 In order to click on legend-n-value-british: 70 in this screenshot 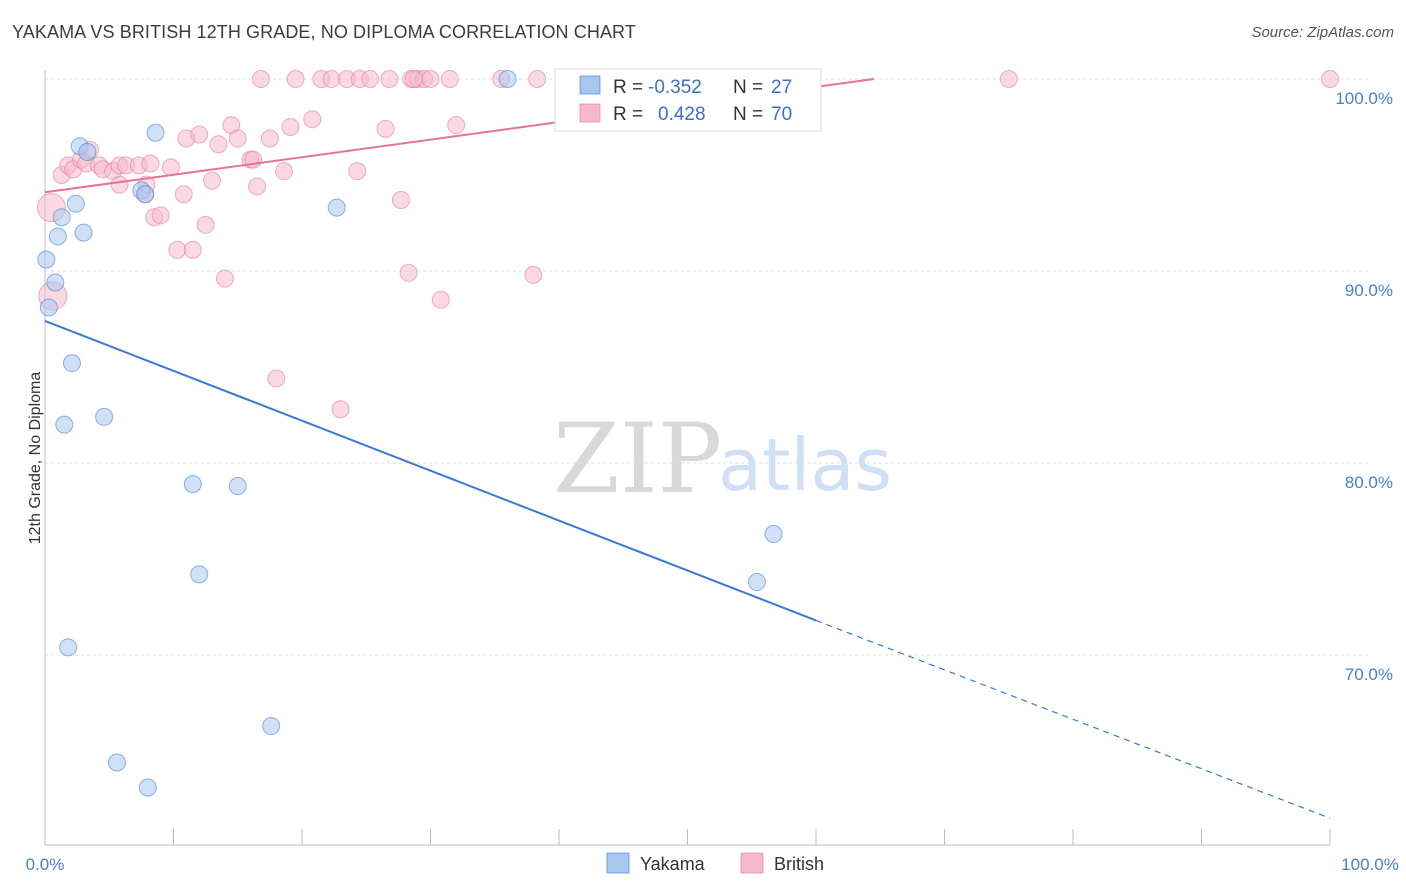, I will do `click(781, 114)`.